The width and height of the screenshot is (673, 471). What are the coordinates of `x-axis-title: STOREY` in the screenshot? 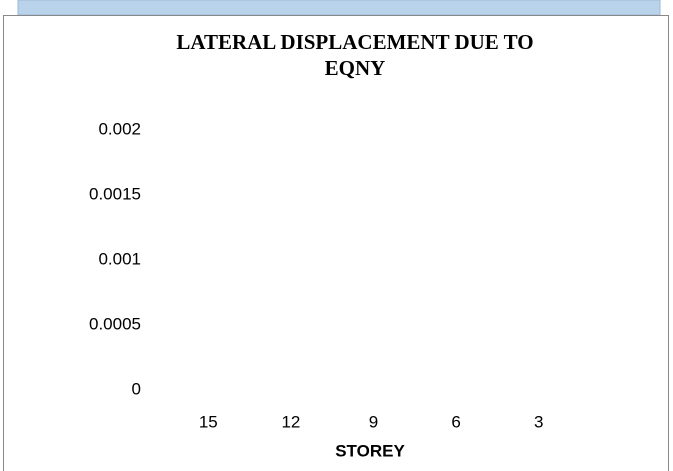 It's located at (370, 450).